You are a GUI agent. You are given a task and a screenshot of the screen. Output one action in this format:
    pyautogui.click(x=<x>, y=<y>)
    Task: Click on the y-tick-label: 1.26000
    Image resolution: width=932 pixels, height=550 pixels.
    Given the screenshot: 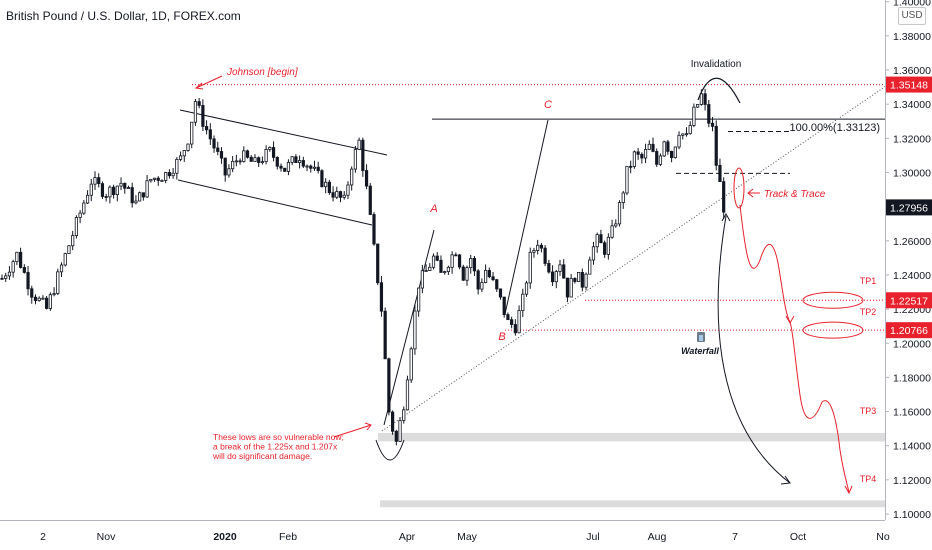 What is the action you would take?
    pyautogui.click(x=912, y=242)
    